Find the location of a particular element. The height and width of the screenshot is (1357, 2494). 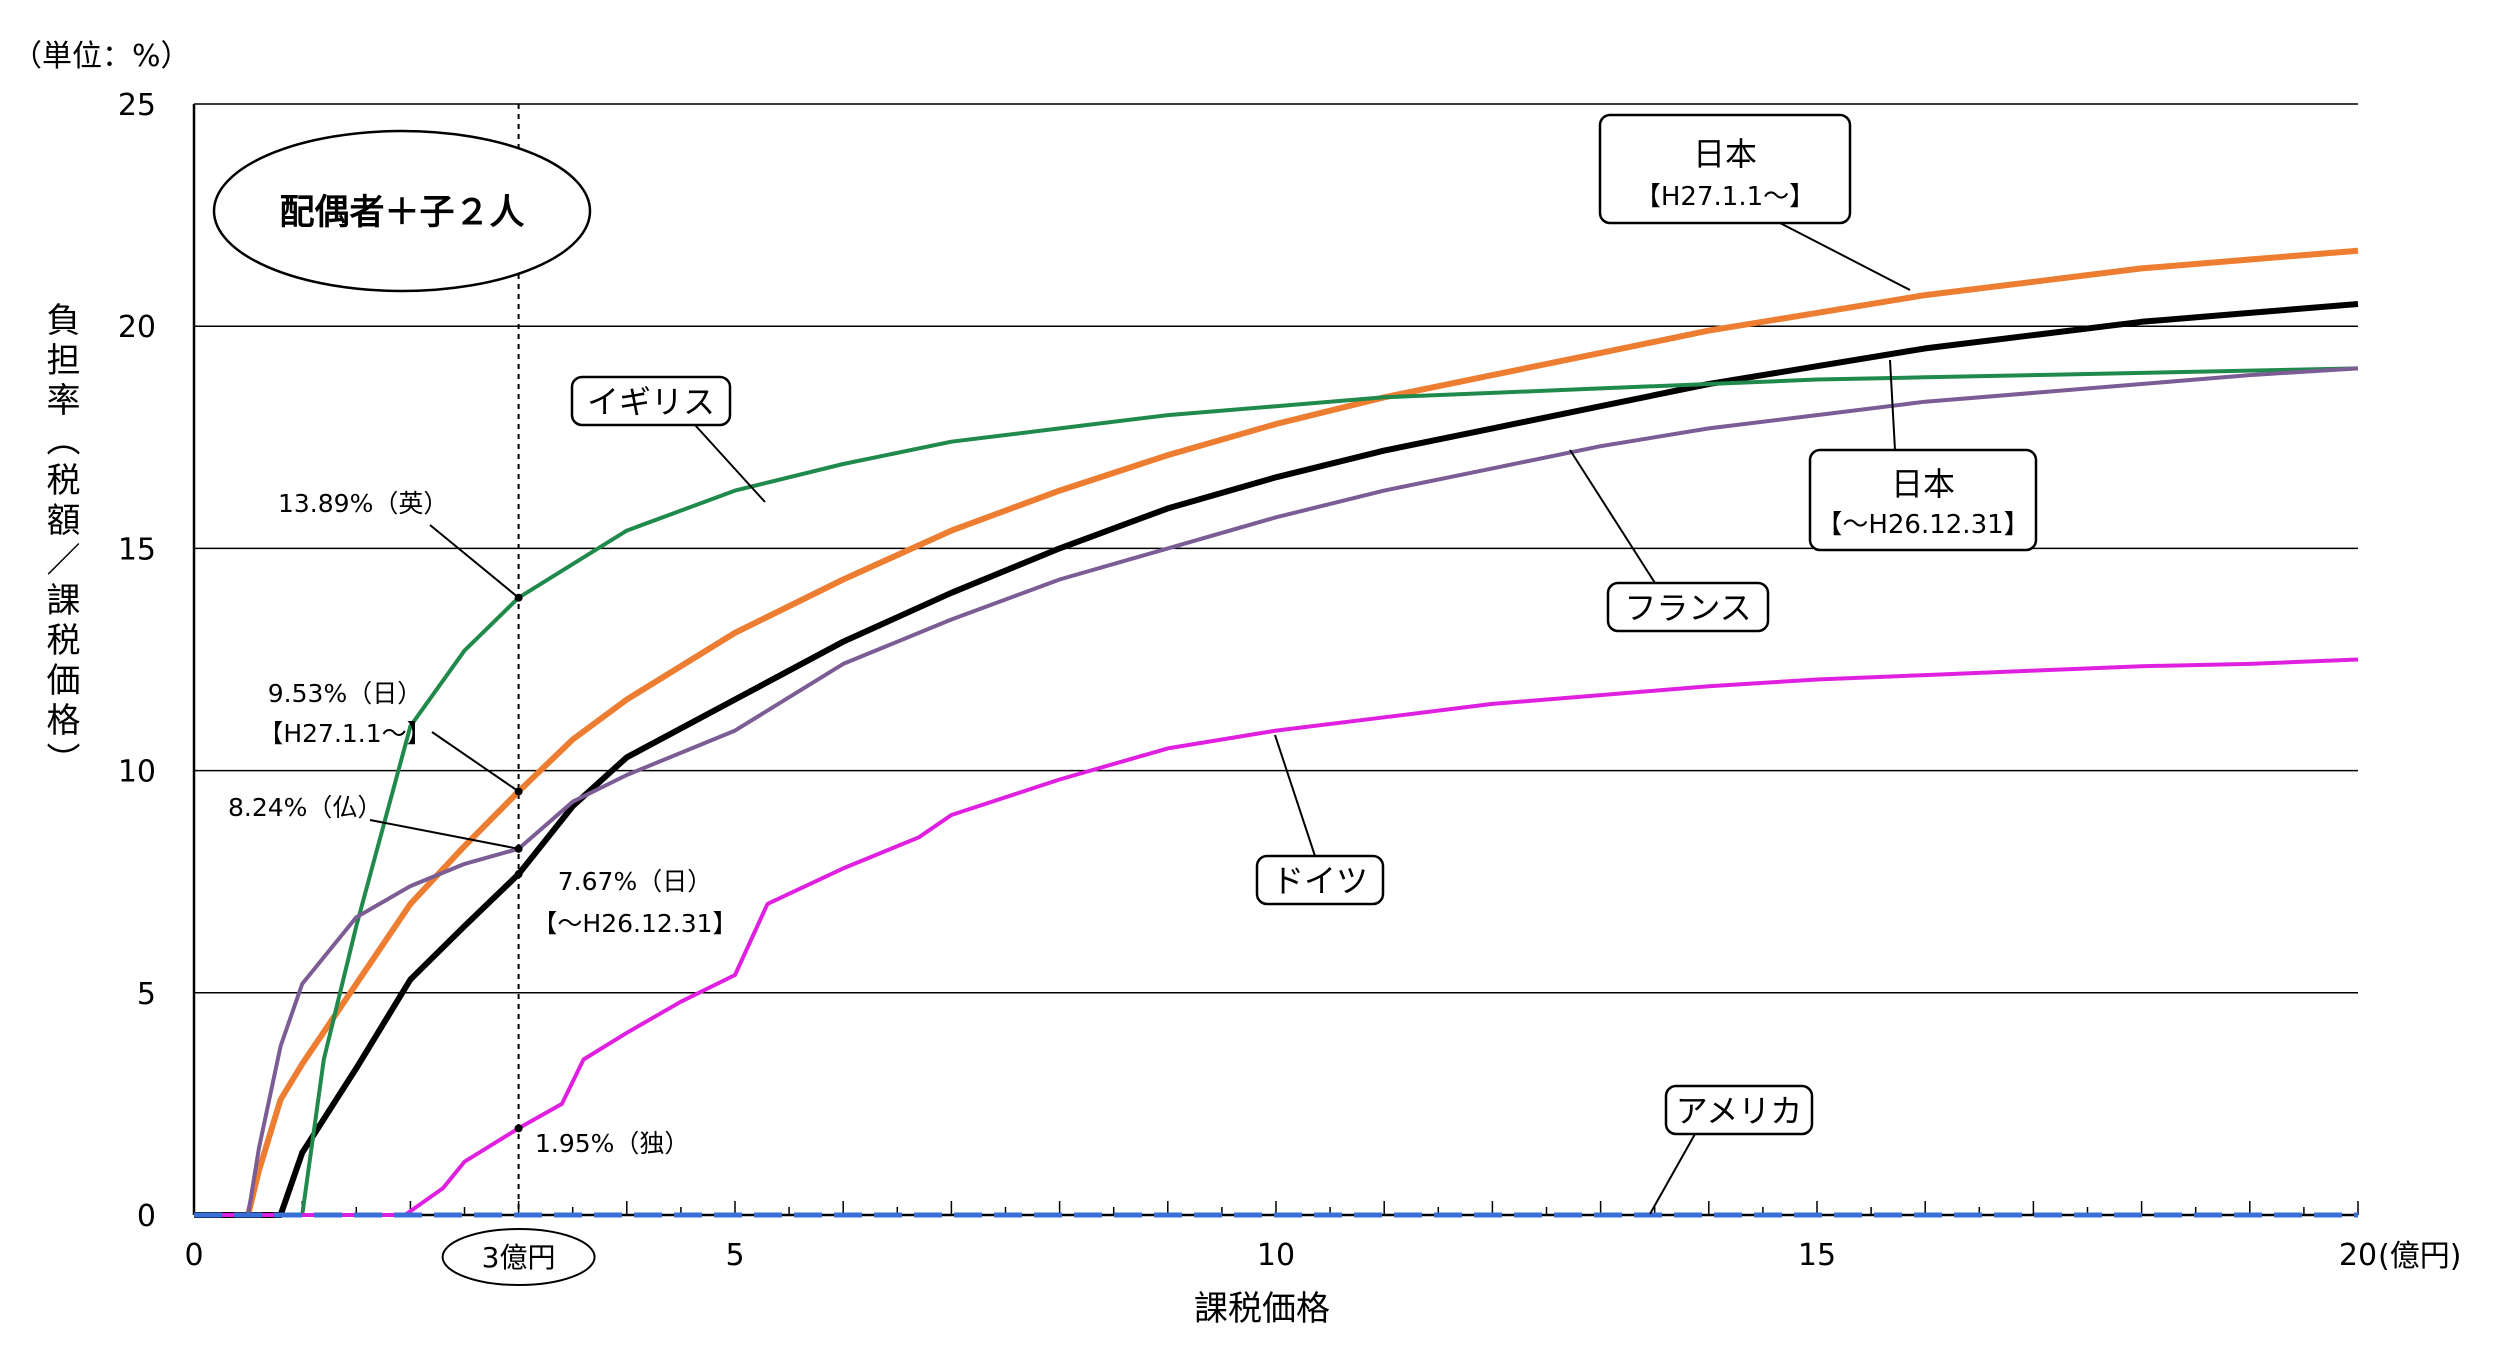

series-label-de: ドイツ is located at coordinates (1320, 880).